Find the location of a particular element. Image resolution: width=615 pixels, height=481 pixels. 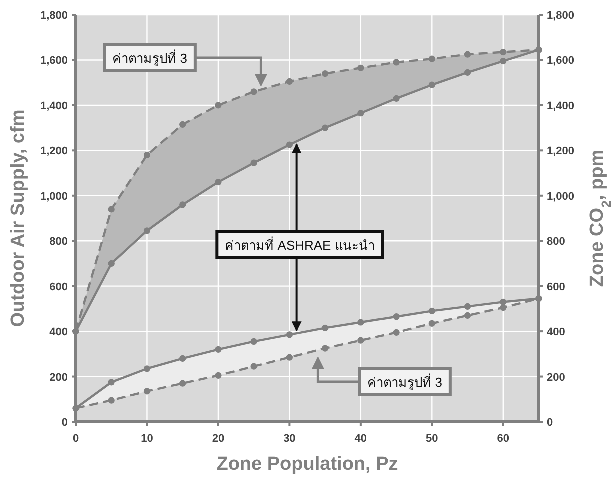

y-tick-label: 1,800 is located at coordinates (54, 16).